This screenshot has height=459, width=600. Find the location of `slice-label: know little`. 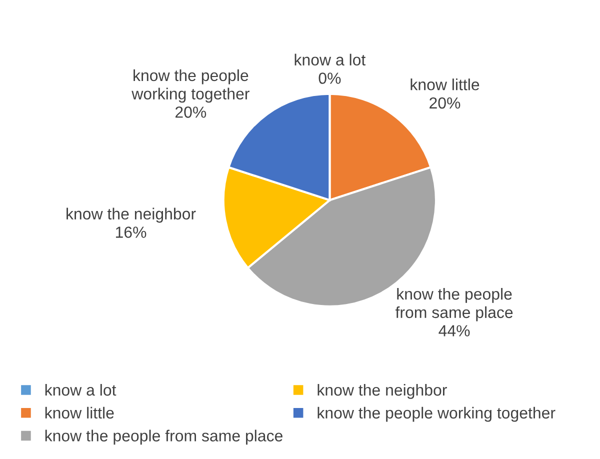

slice-label: know little is located at coordinates (445, 84).